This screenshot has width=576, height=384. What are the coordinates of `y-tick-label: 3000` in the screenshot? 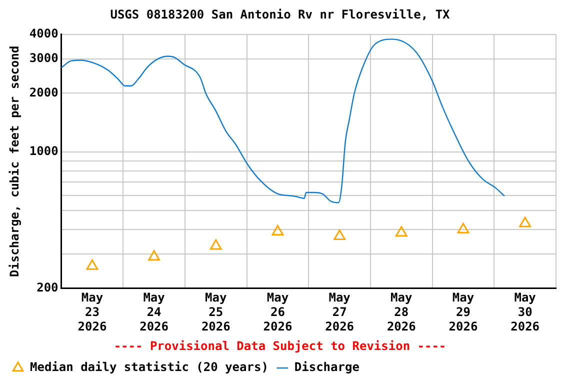 It's located at (43, 57).